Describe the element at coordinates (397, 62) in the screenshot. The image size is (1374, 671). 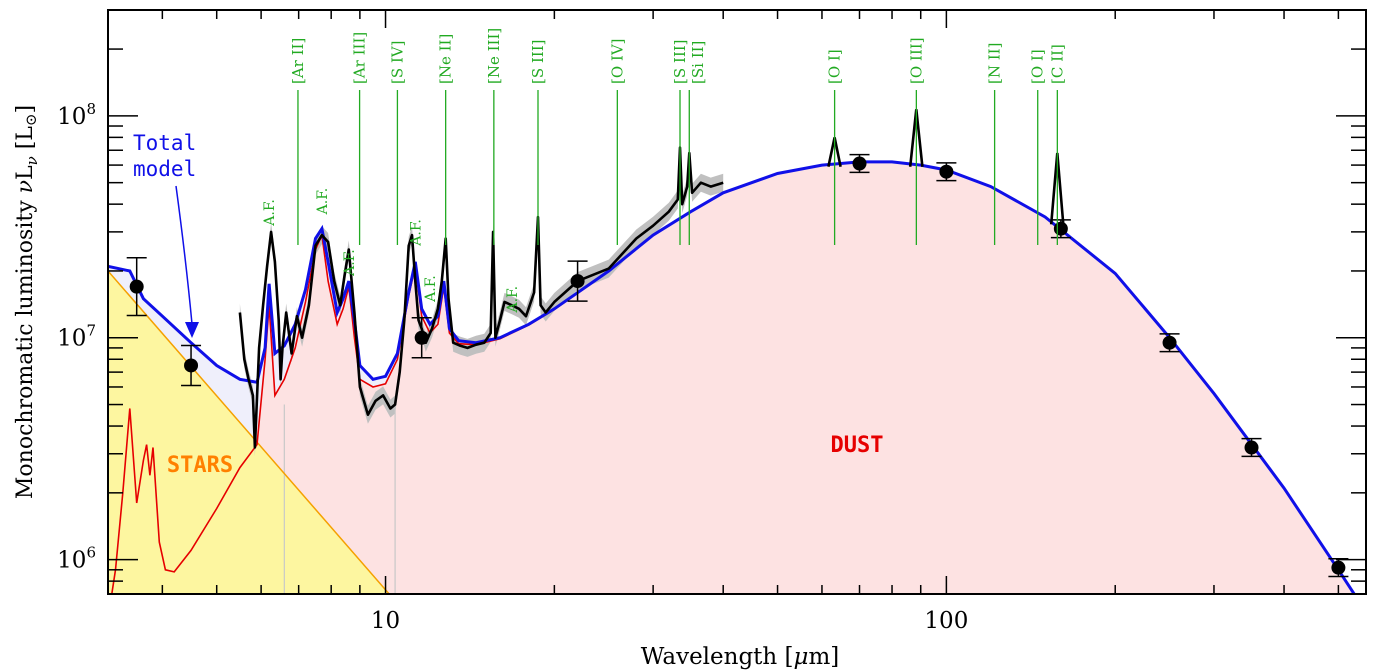
I see `emission-line-label-2: [S IV]` at that location.